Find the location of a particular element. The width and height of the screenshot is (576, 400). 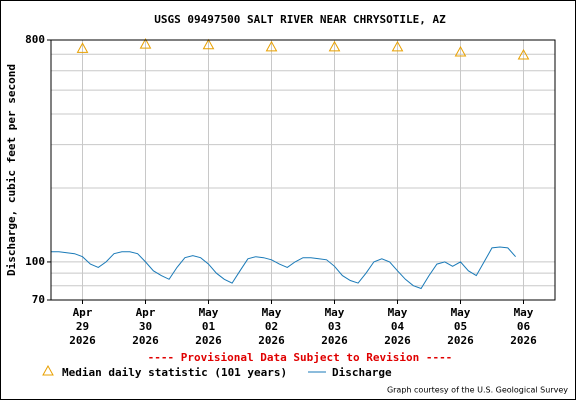

y-tick-label: 70 is located at coordinates (38, 299).